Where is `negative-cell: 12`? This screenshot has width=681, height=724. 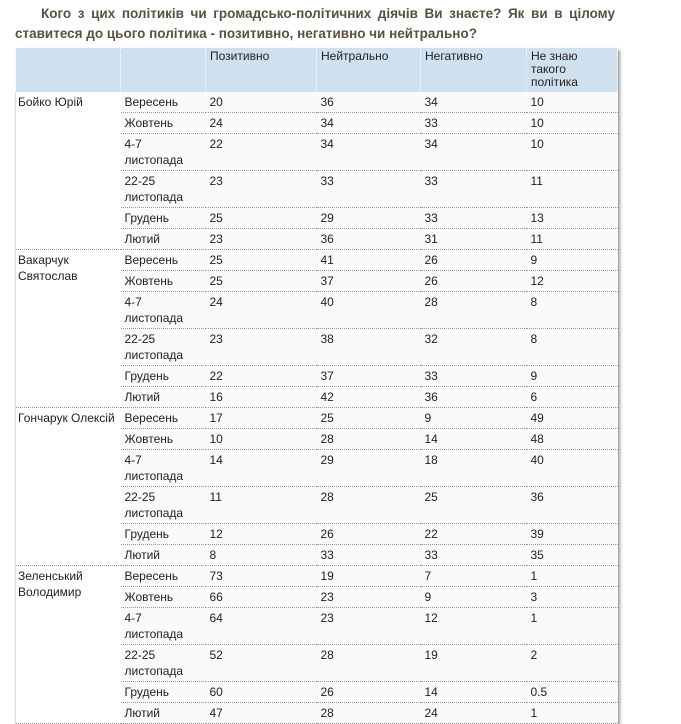 negative-cell: 12 is located at coordinates (473, 626).